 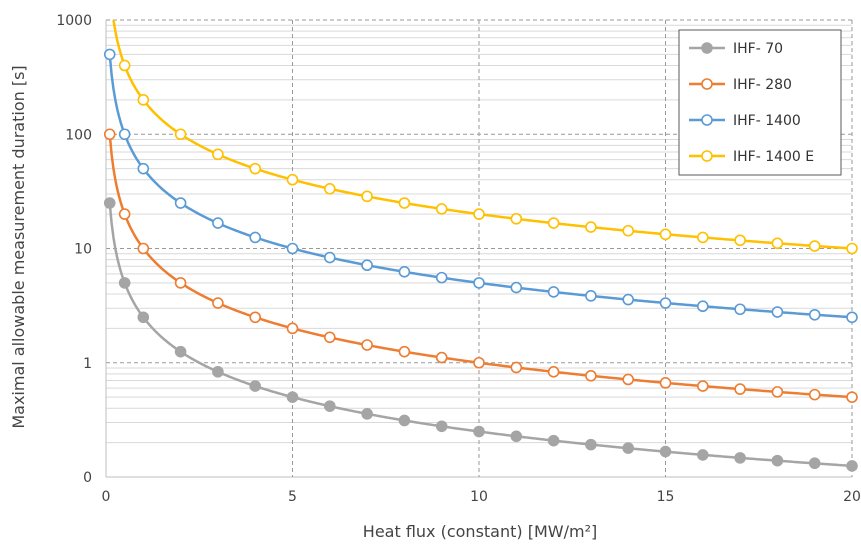 What do you see at coordinates (745, 121) in the screenshot?
I see `legend-item: IHF- 1400` at bounding box center [745, 121].